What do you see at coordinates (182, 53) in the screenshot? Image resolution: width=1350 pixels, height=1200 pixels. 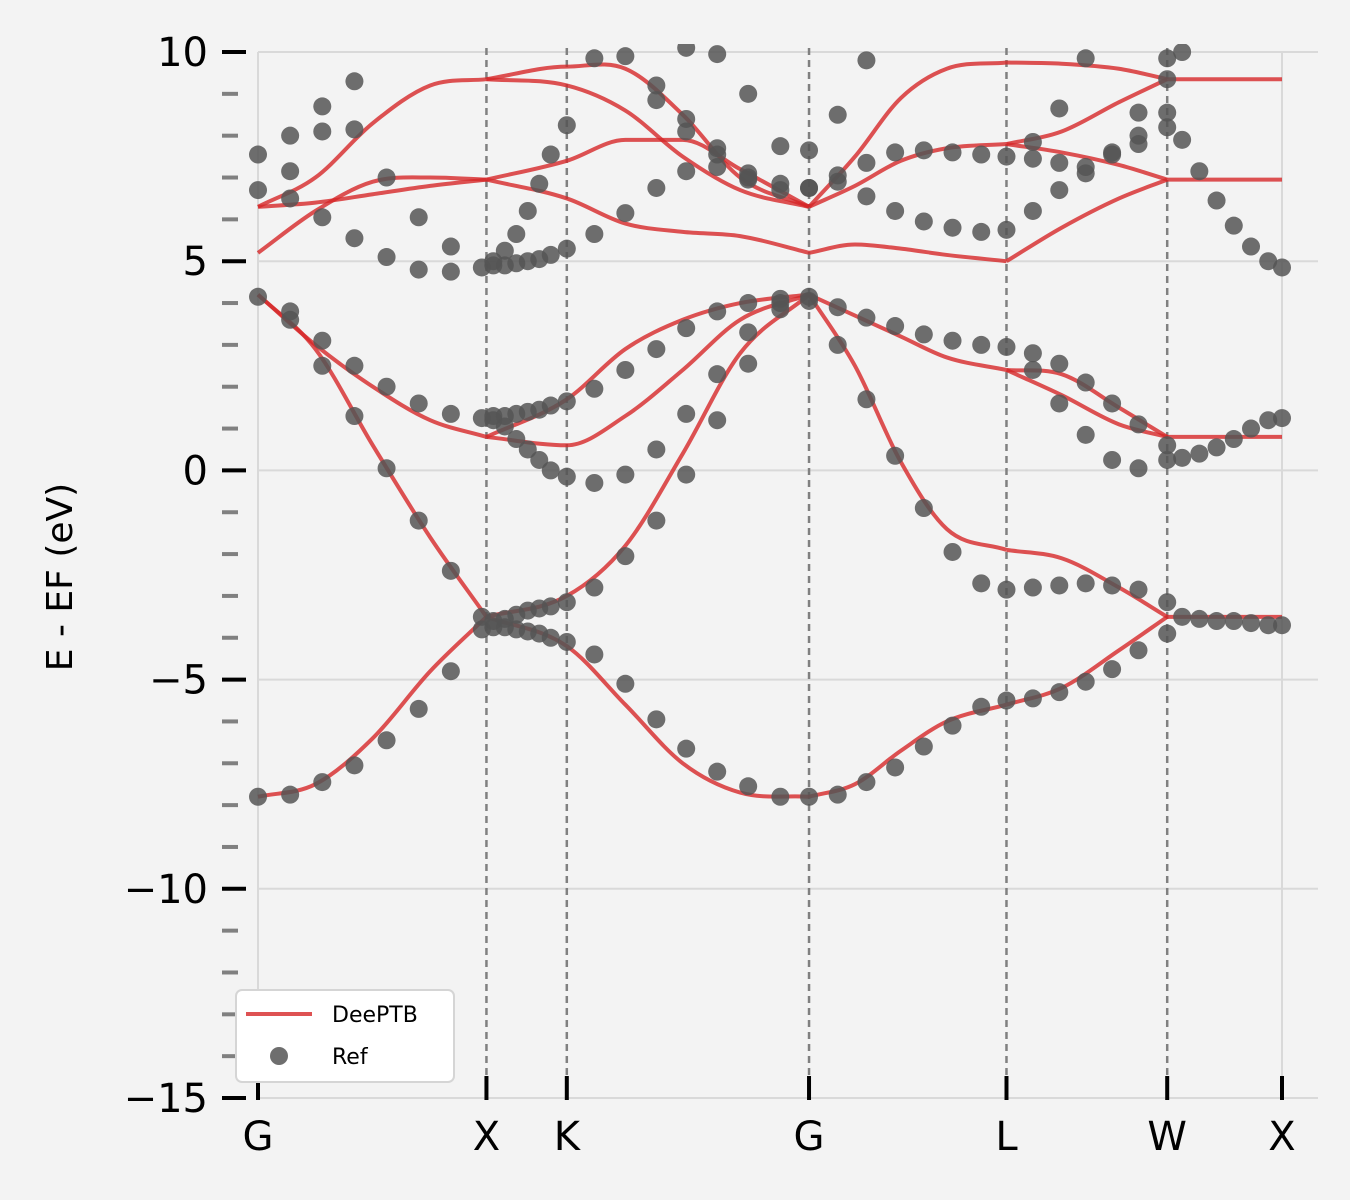 I see `ytick-label-0: 10` at bounding box center [182, 53].